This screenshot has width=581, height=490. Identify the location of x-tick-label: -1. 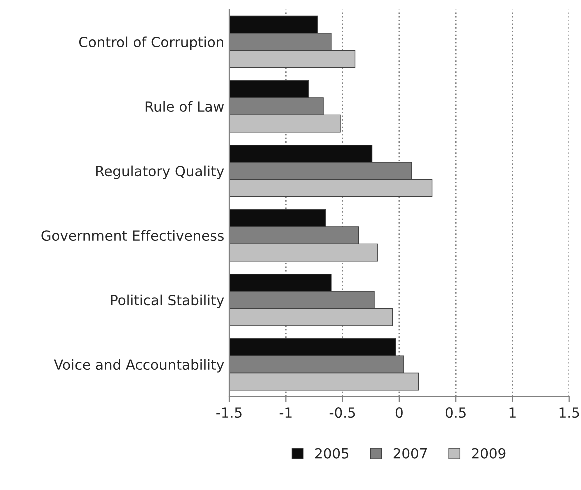
(286, 413).